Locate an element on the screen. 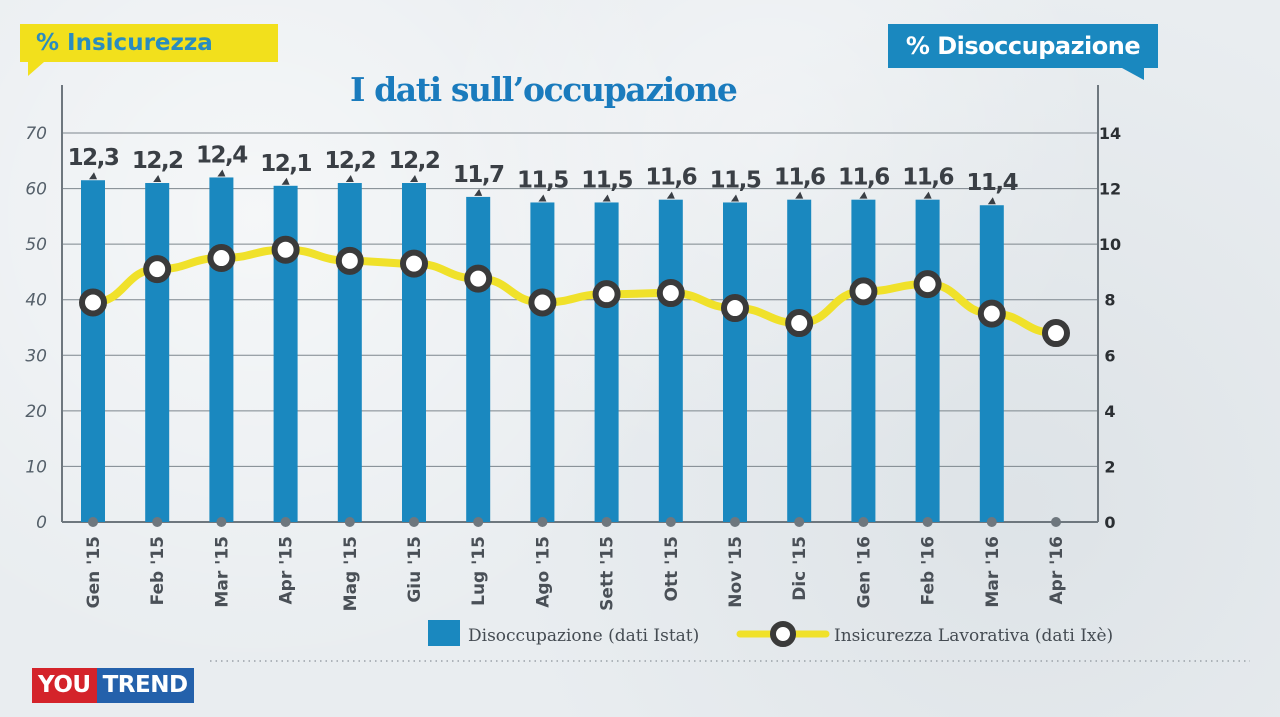 The image size is (1280, 717). legend-swatch-bar is located at coordinates (444, 633).